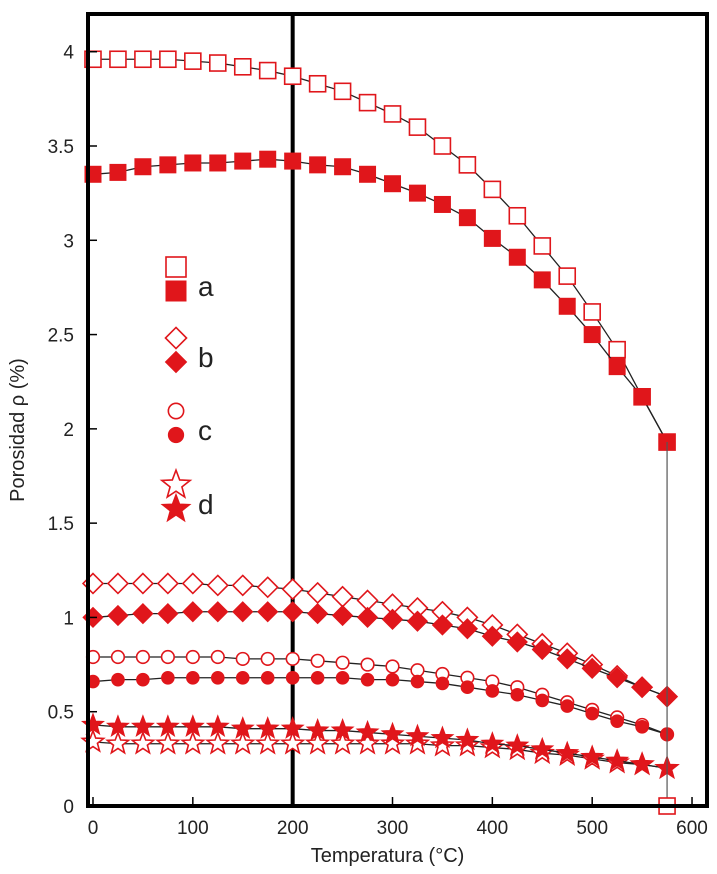 The height and width of the screenshot is (874, 717). Describe the element at coordinates (293, 828) in the screenshot. I see `x-tick-label: 200` at that location.